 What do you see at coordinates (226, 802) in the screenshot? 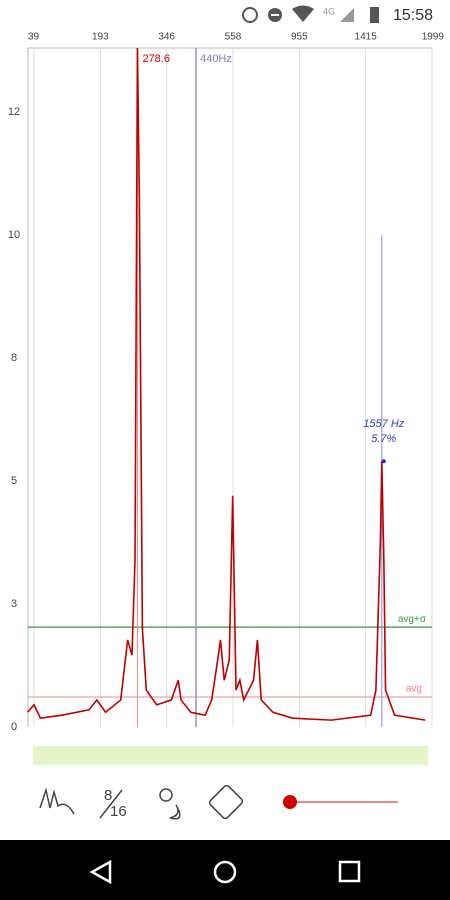
I see `rotate-button` at bounding box center [226, 802].